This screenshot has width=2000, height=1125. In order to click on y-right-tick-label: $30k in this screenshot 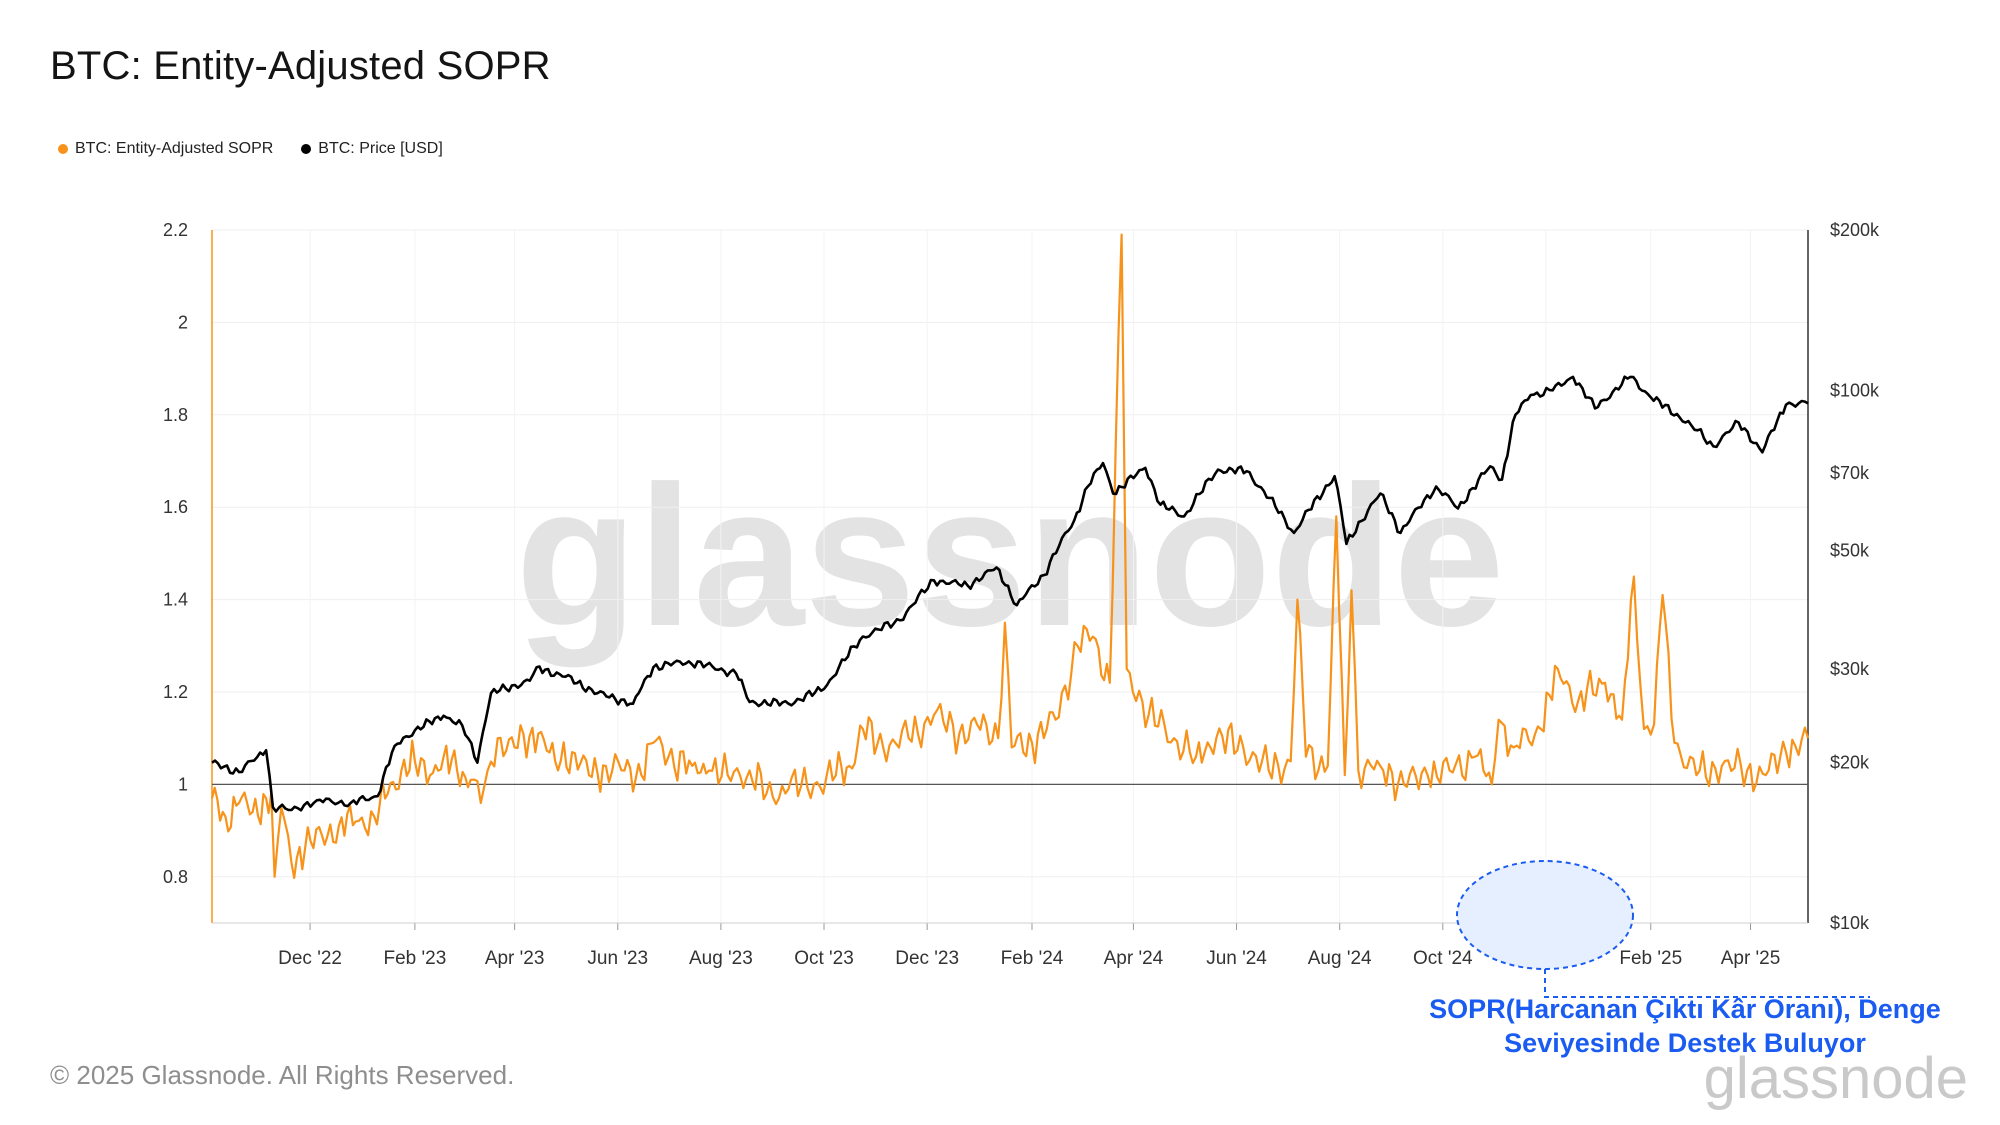, I will do `click(1850, 669)`.